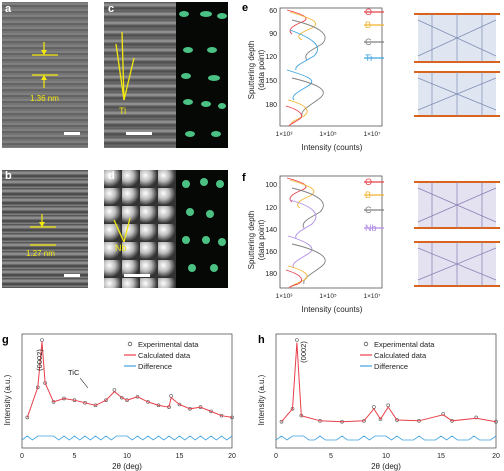 The width and height of the screenshot is (504, 471). What do you see at coordinates (271, 185) in the screenshot?
I see `svg-text: 100` at bounding box center [271, 185].